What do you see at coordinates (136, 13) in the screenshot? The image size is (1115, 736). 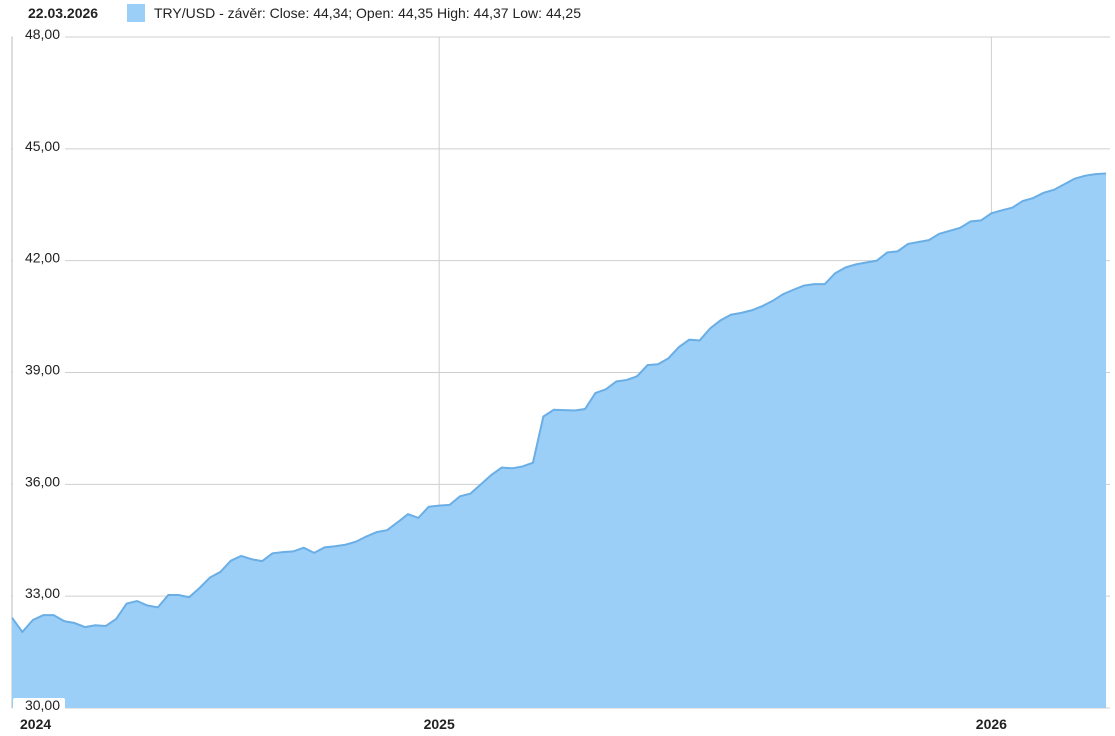 I see `legend-swatch` at bounding box center [136, 13].